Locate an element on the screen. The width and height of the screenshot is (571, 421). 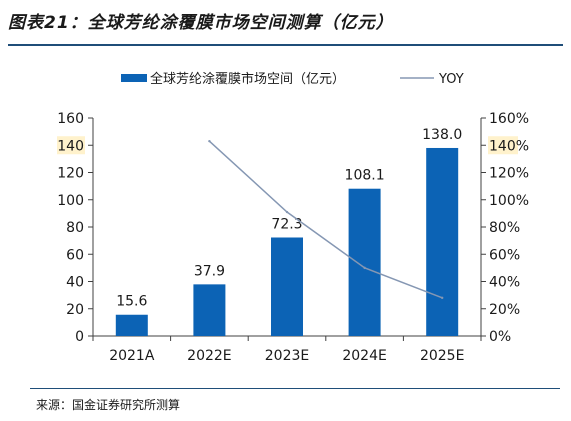
left-axis: 0 20 40 60 80 100 120 140 160 is located at coordinates (75, 228).